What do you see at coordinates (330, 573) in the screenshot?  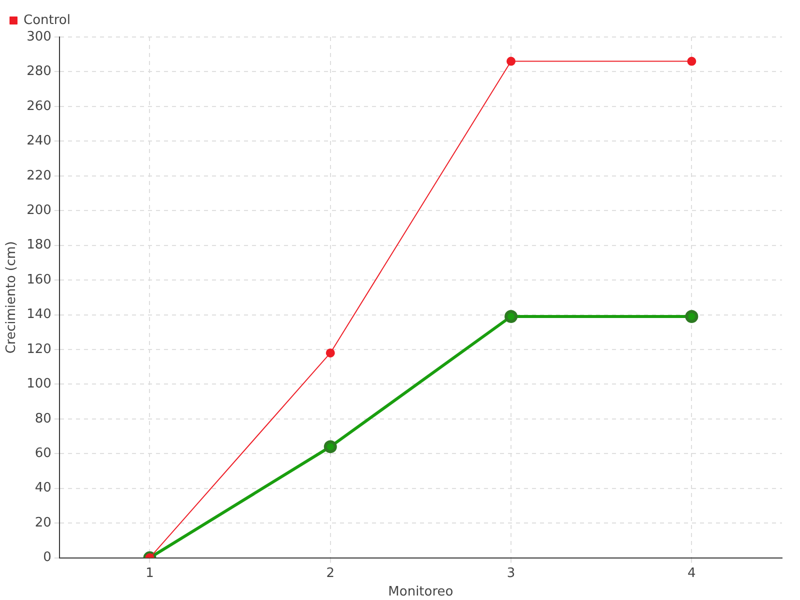 I see `x-tick-label: 2` at bounding box center [330, 573].